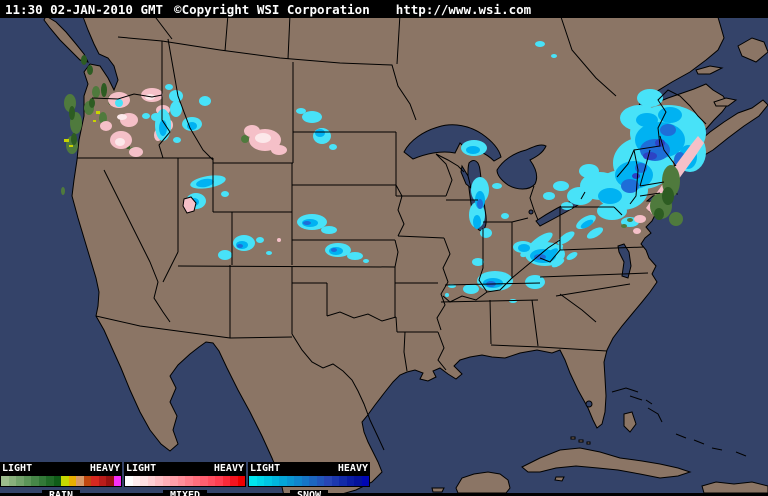  I want to click on mixed-scale-labels: LIGHT HEAVY, so click(185, 468).